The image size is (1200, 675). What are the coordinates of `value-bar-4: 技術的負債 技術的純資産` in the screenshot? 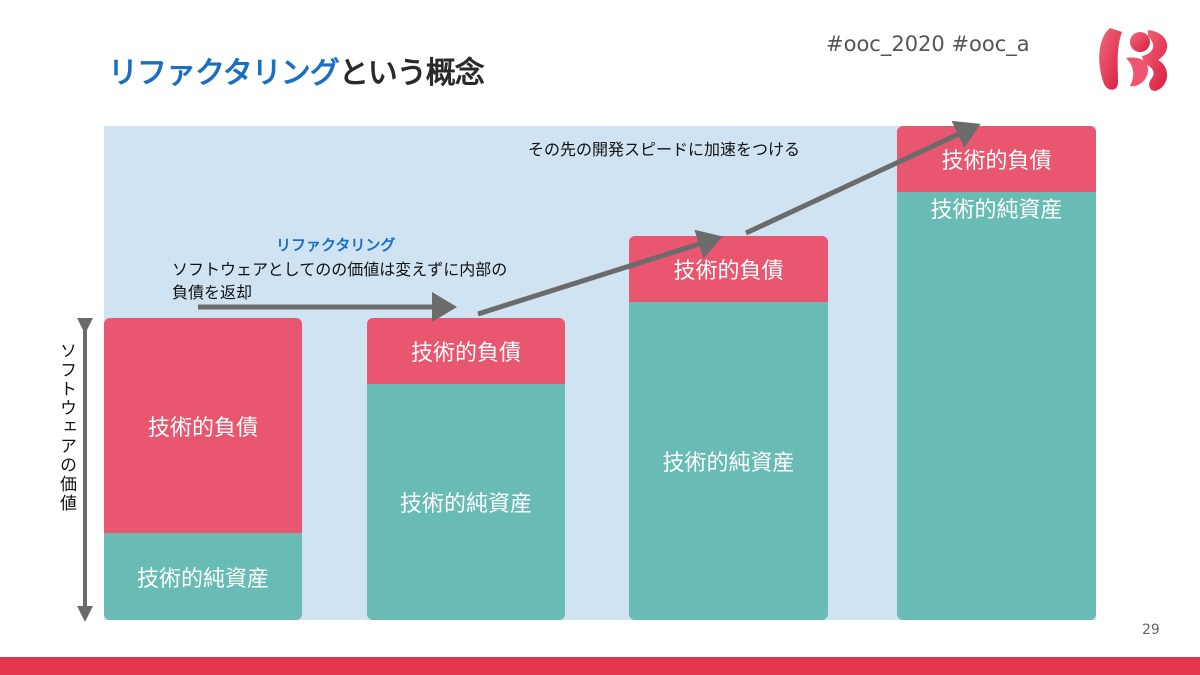 It's located at (996, 373).